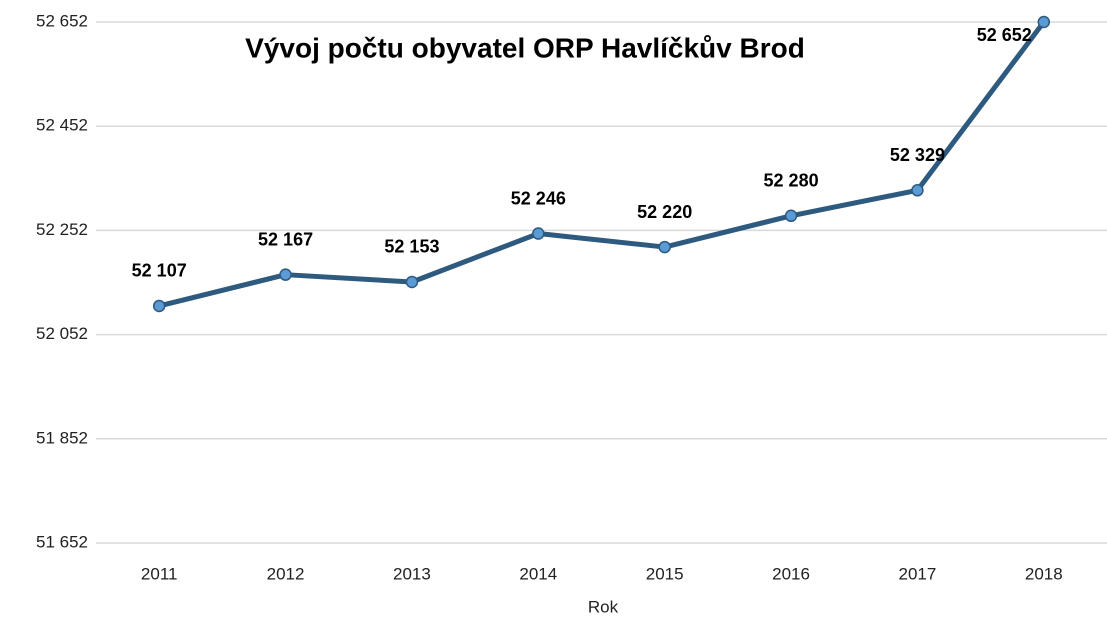 Image resolution: width=1107 pixels, height=620 pixels. I want to click on x-tick-label: 2015, so click(665, 573).